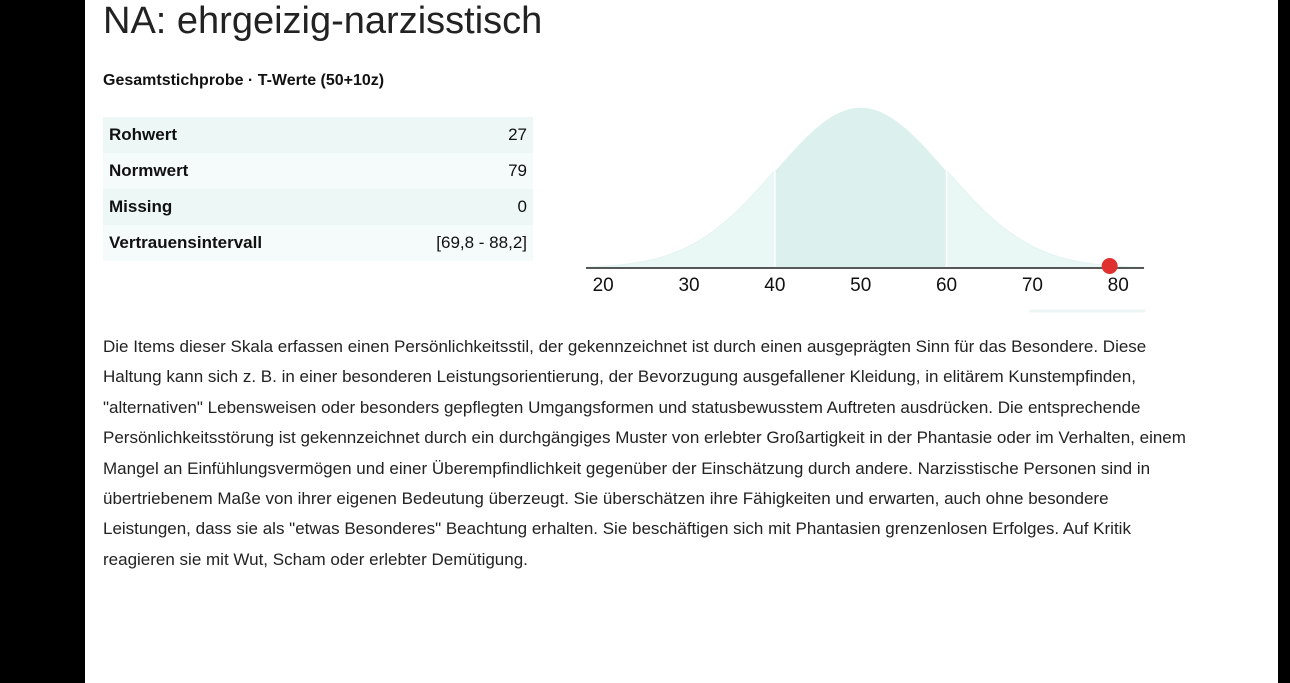  Describe the element at coordinates (861, 187) in the screenshot. I see `sd-band` at that location.